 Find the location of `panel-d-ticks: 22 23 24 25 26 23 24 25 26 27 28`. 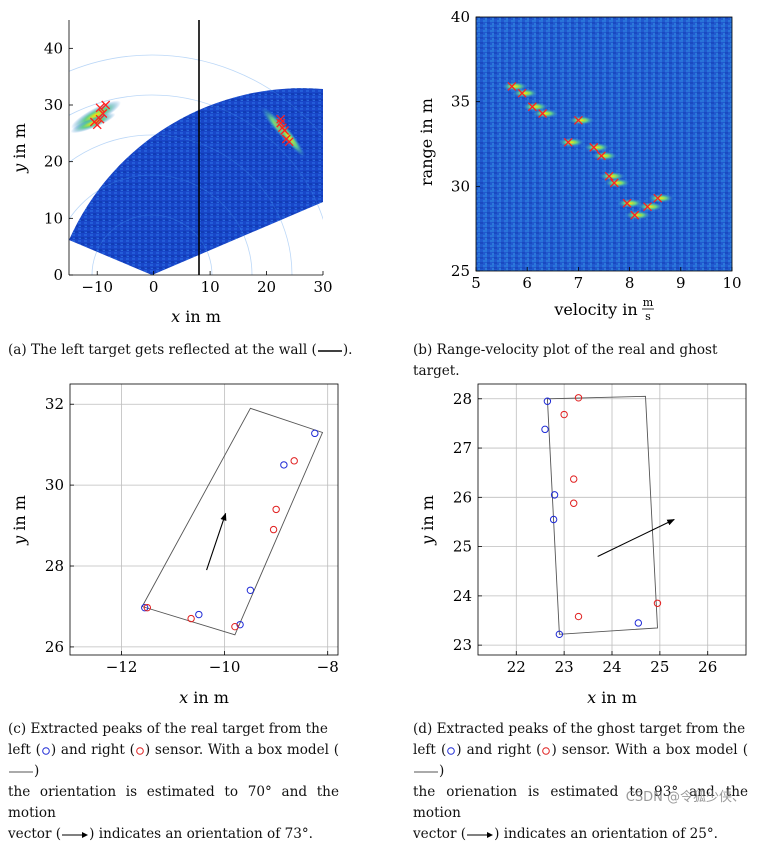

panel-d-ticks: 22 23 24 25 26 23 24 25 26 27 28 is located at coordinates (585, 533).